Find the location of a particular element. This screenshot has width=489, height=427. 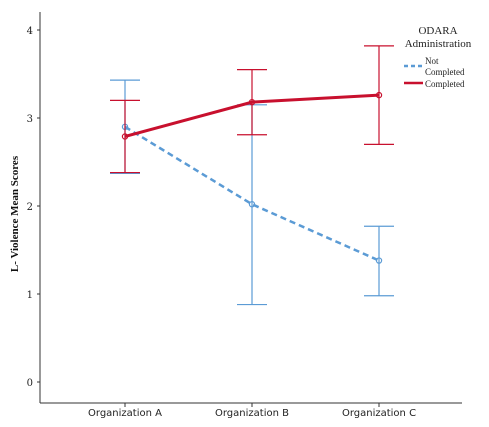

legend-label-not-completed-line2: Completed is located at coordinates (445, 72).